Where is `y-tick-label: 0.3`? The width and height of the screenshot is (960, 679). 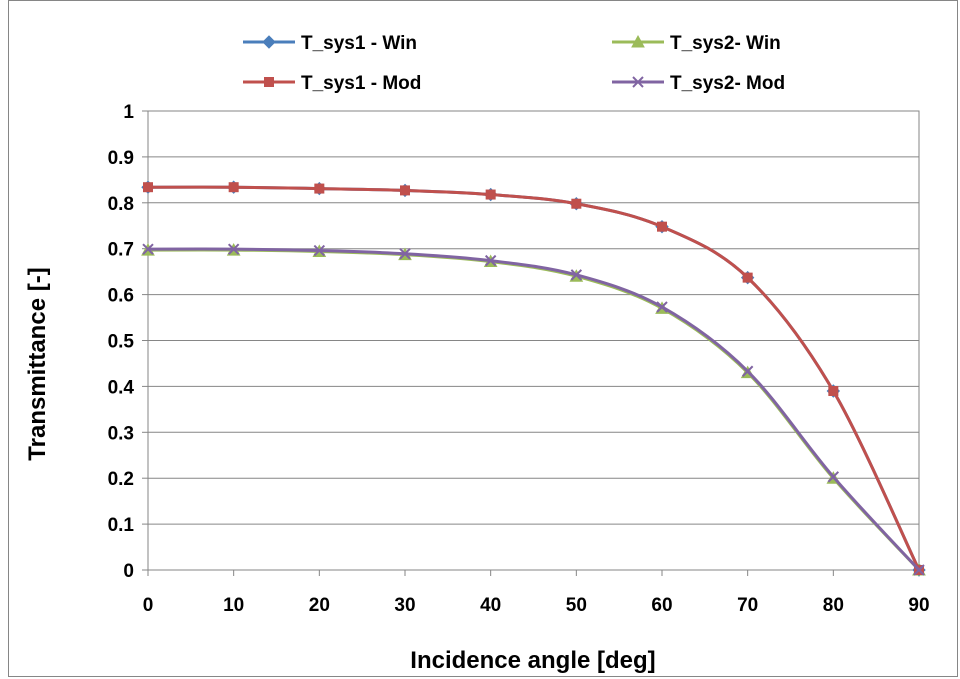 y-tick-label: 0.3 is located at coordinates (121, 433).